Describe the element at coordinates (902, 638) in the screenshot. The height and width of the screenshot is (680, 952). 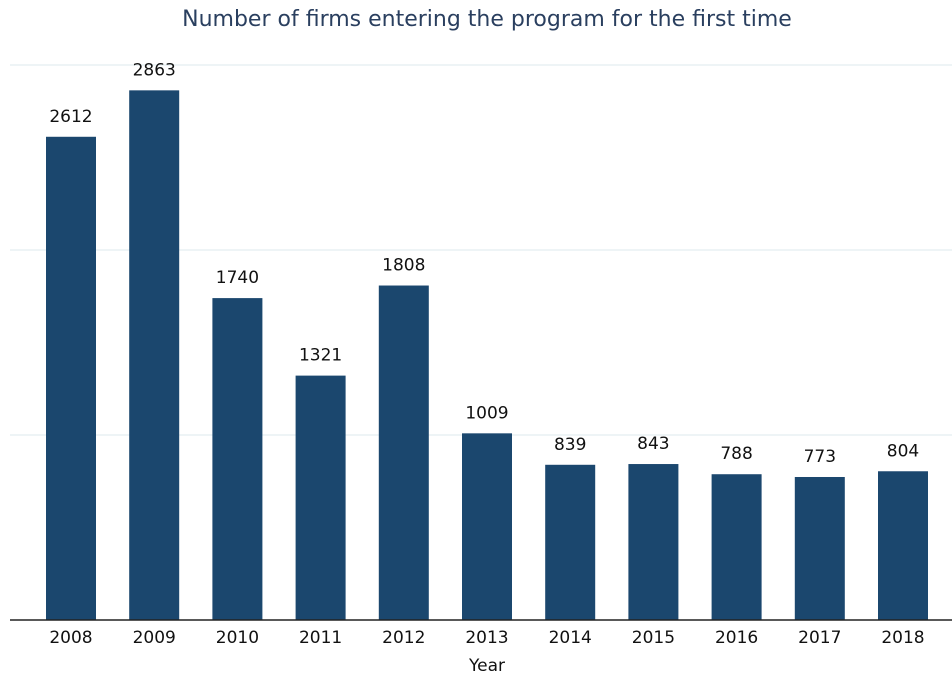
I see `x-tick-label: 2018` at that location.